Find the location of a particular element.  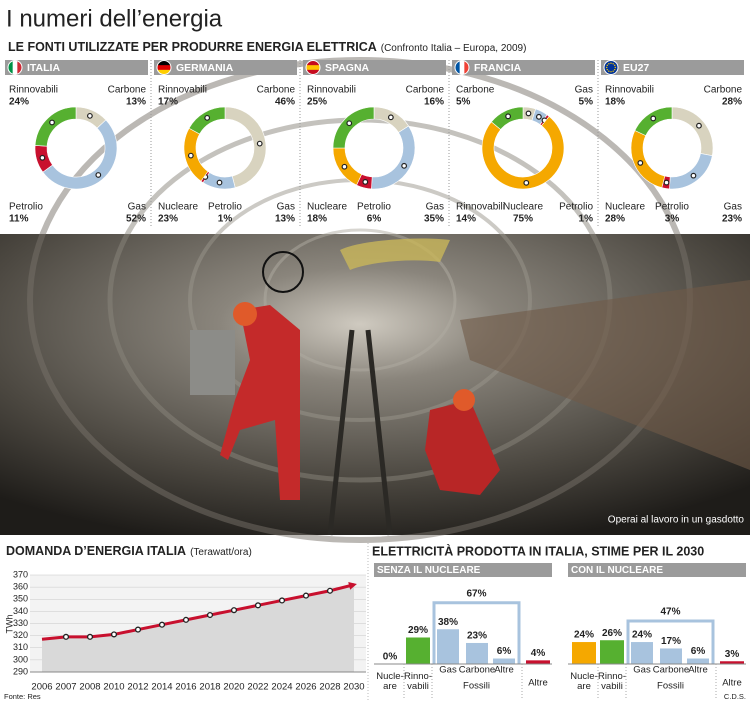

group-bracket is located at coordinates (670, 641).